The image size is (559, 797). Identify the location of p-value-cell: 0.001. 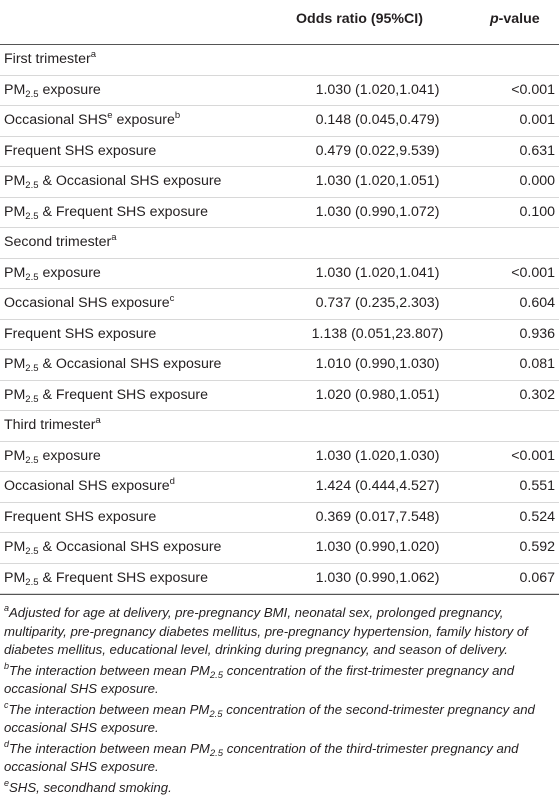
(537, 120).